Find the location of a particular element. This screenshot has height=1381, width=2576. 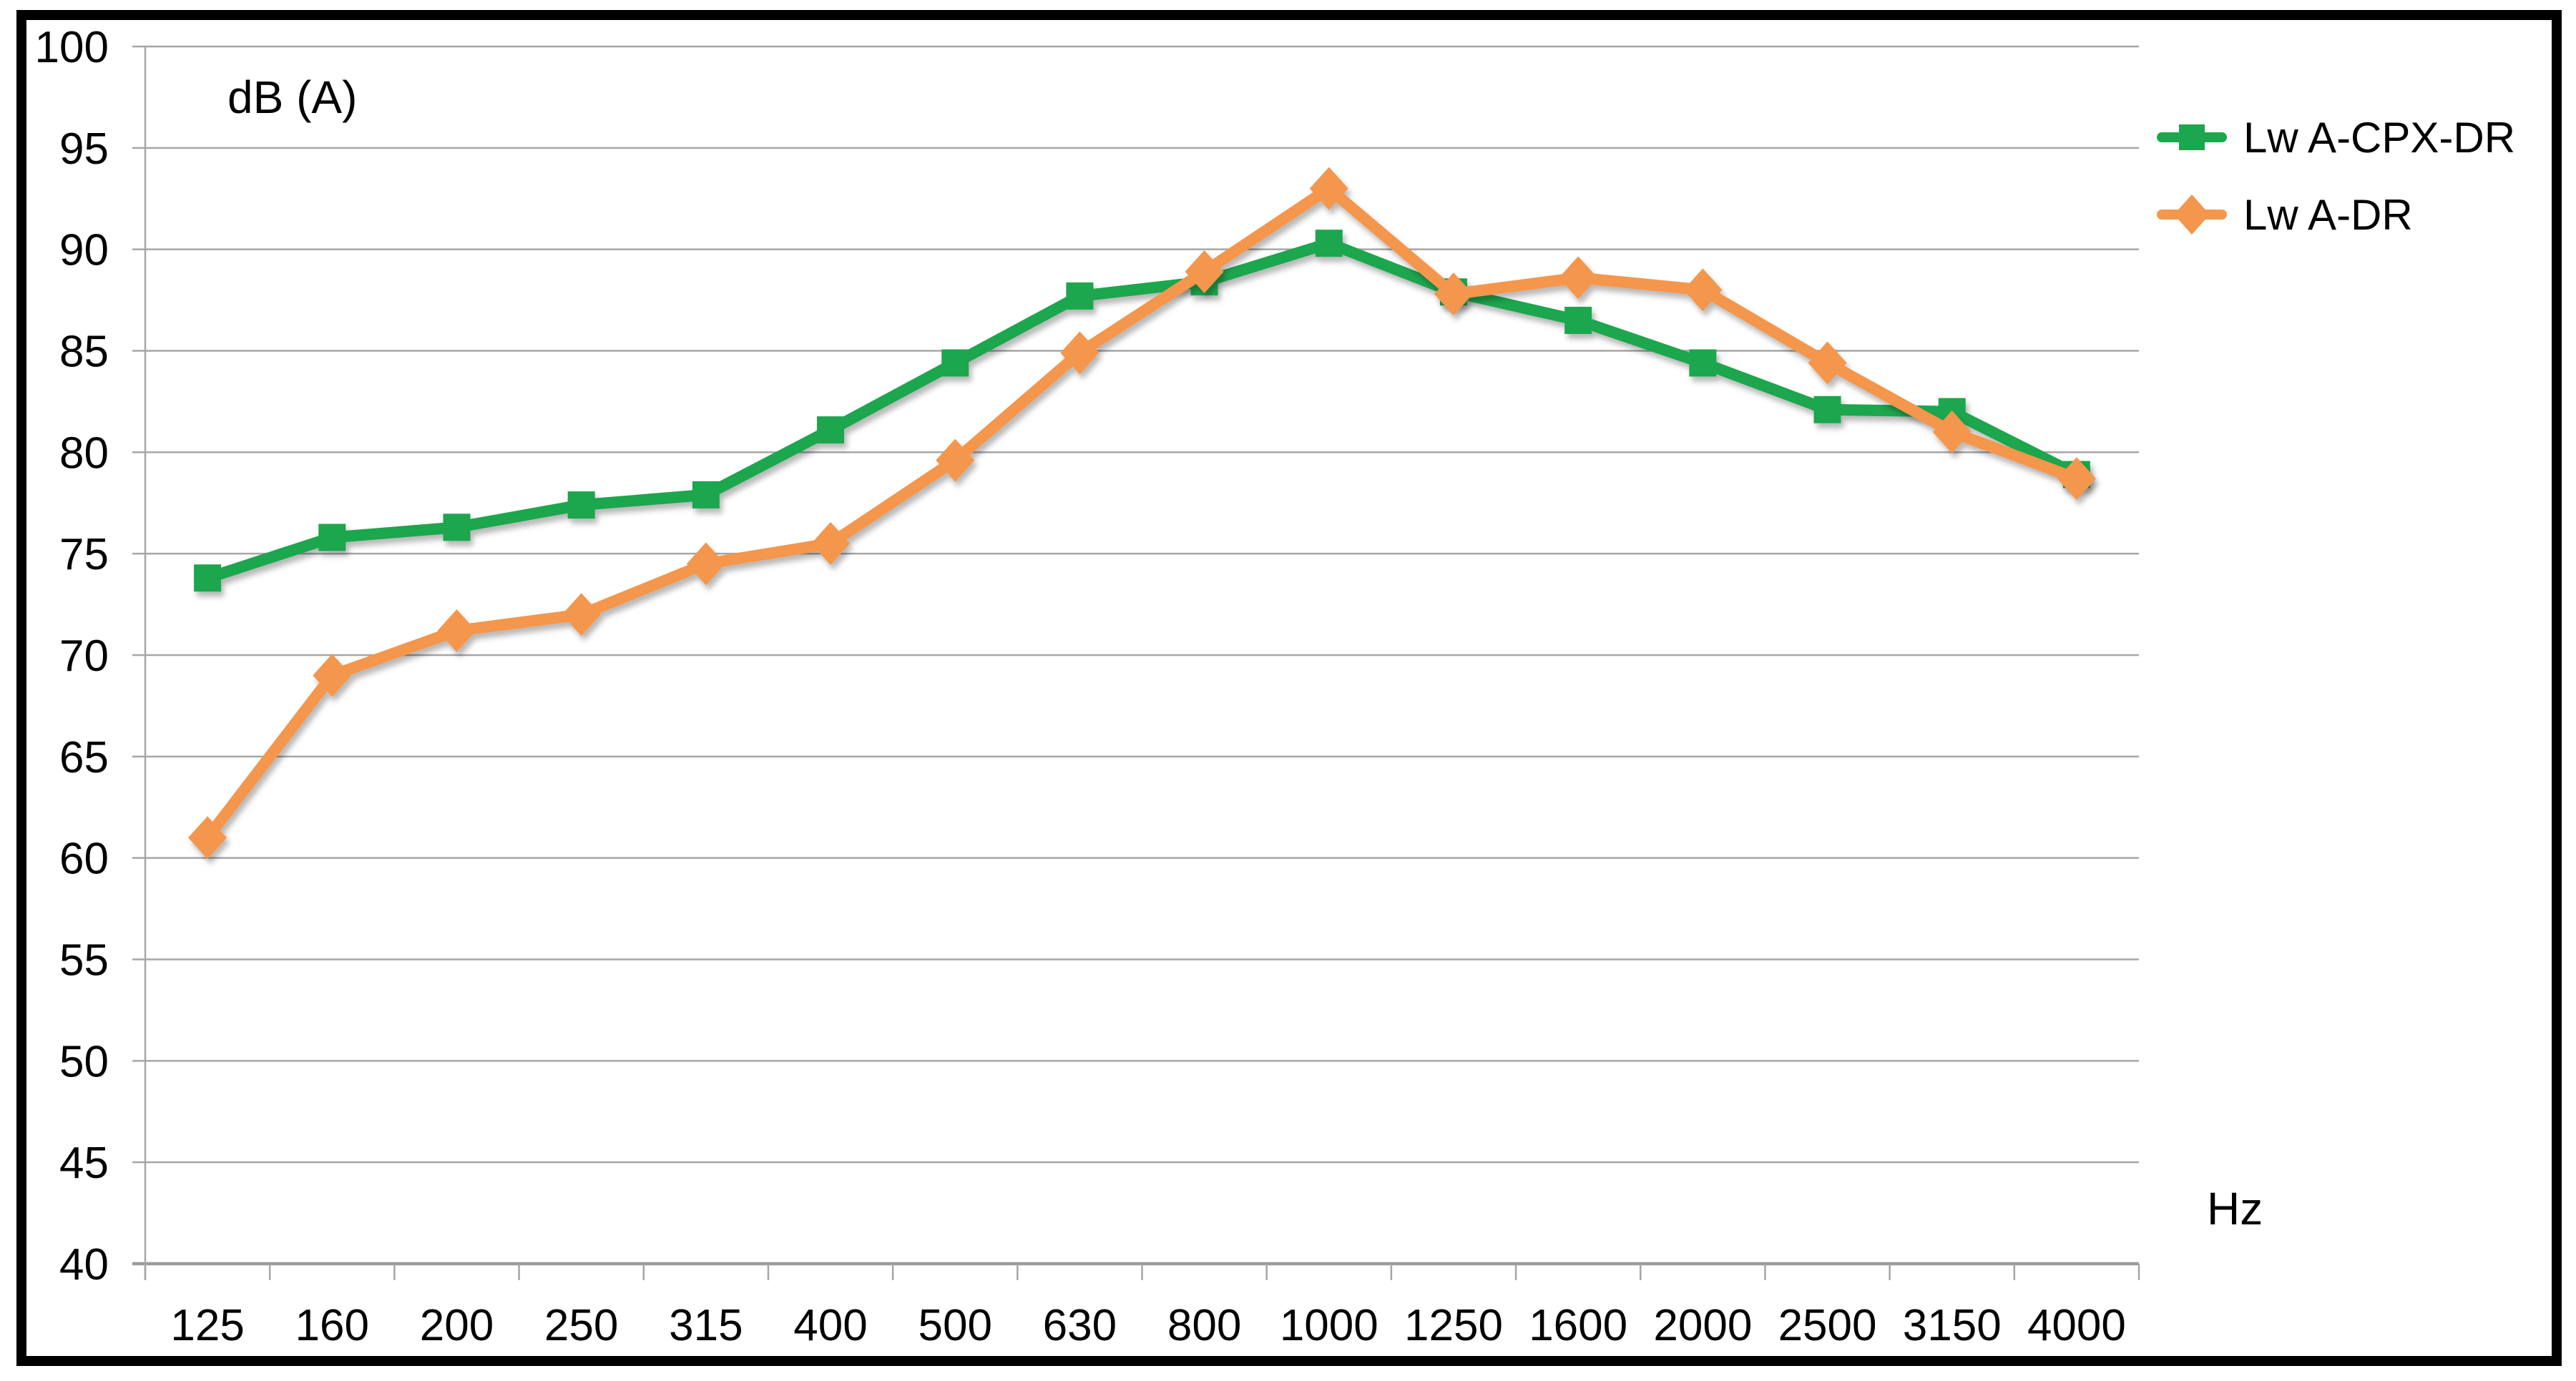

y-tick-label-85: 85 is located at coordinates (84, 352).